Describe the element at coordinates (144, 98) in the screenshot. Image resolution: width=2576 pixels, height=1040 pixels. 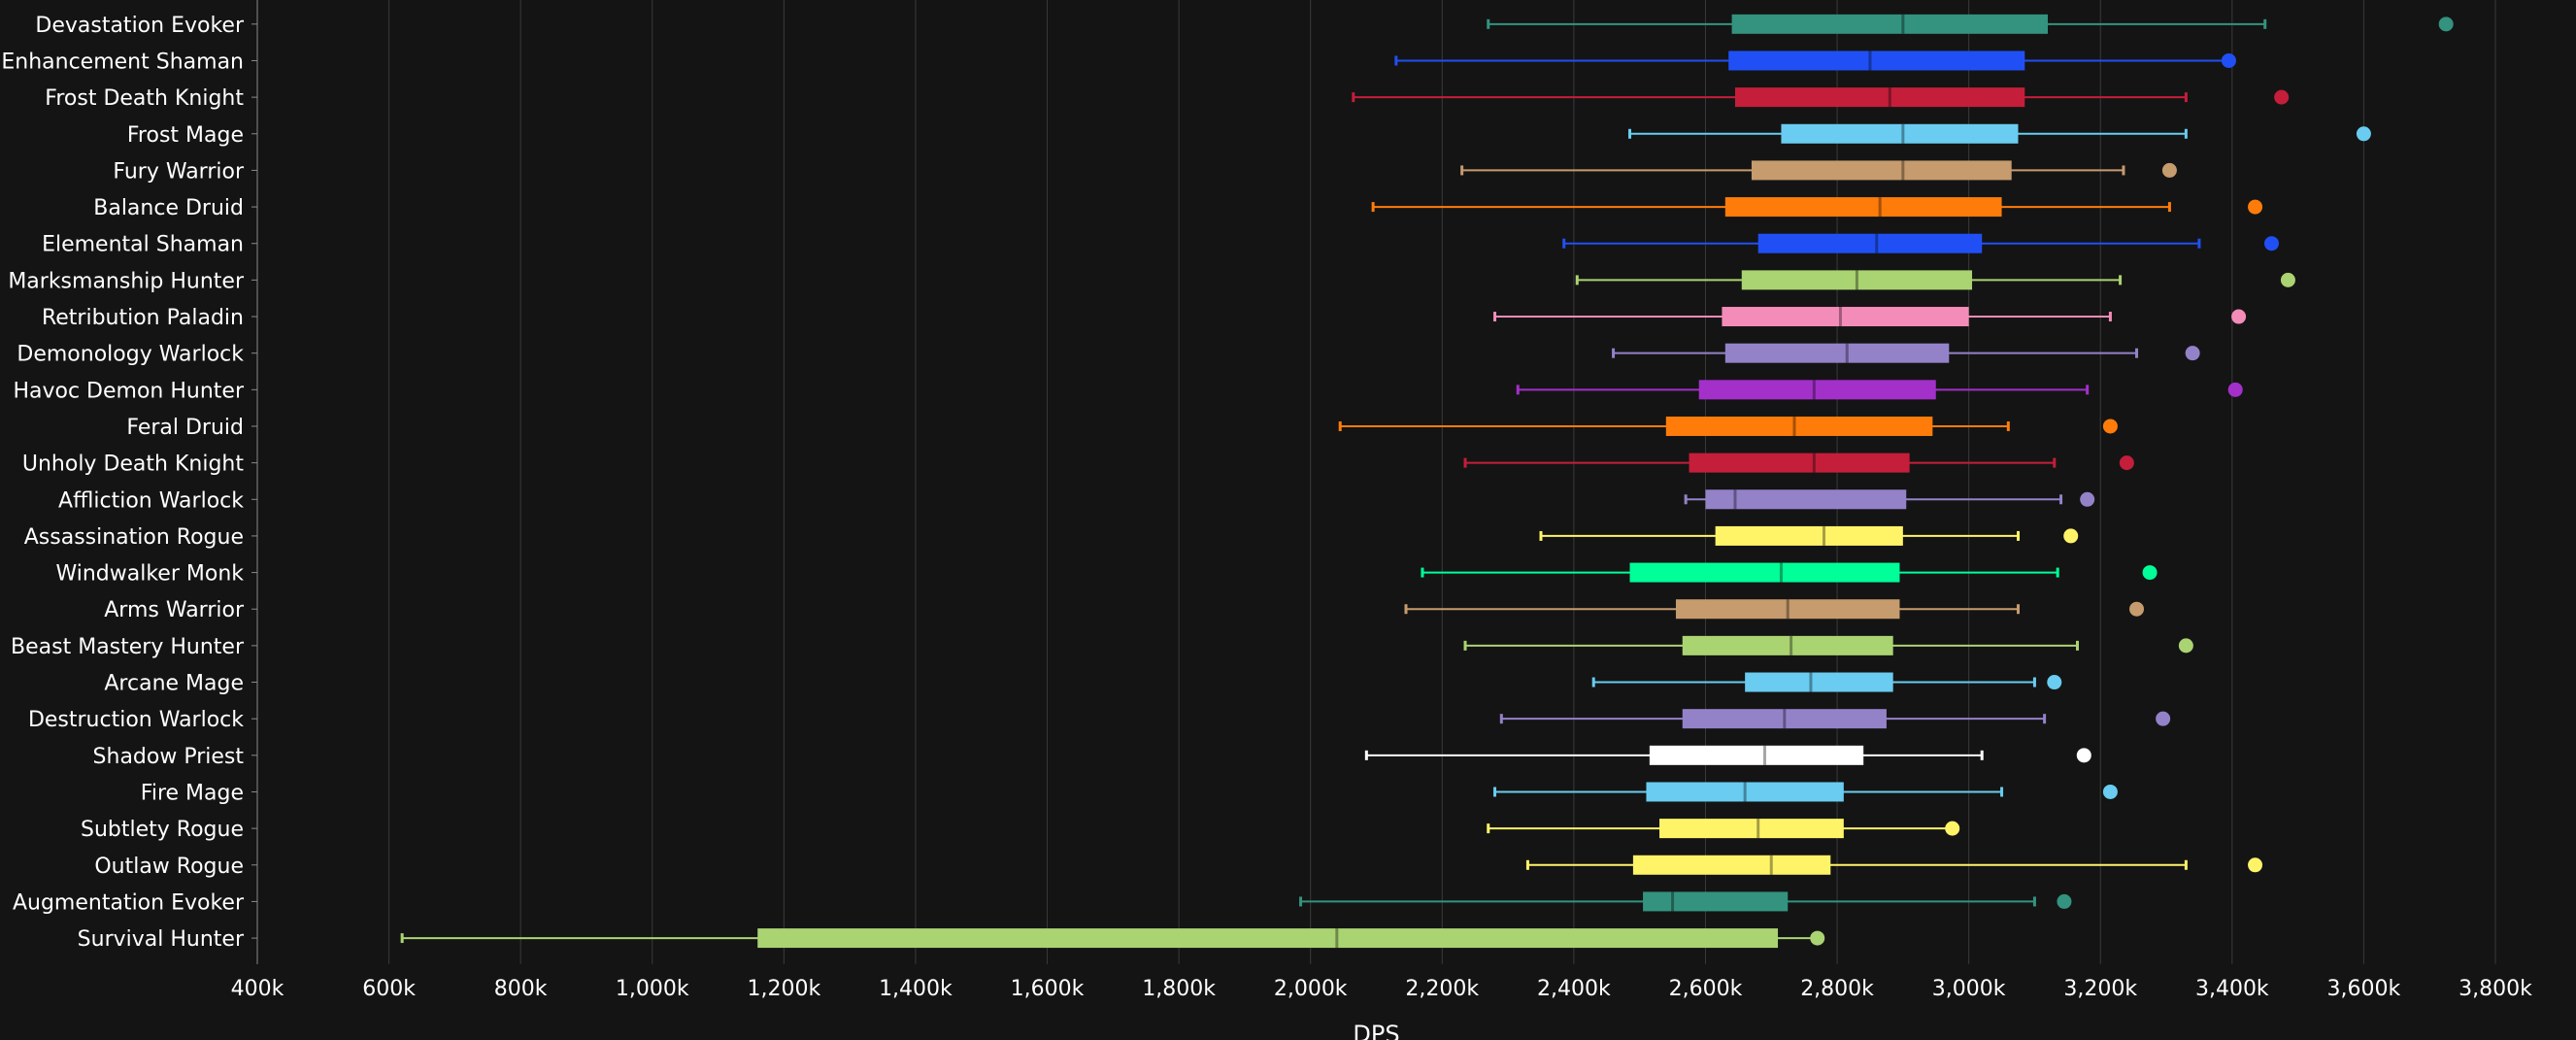
I see `category-label-frost-death-knight: Frost Death Knight` at that location.